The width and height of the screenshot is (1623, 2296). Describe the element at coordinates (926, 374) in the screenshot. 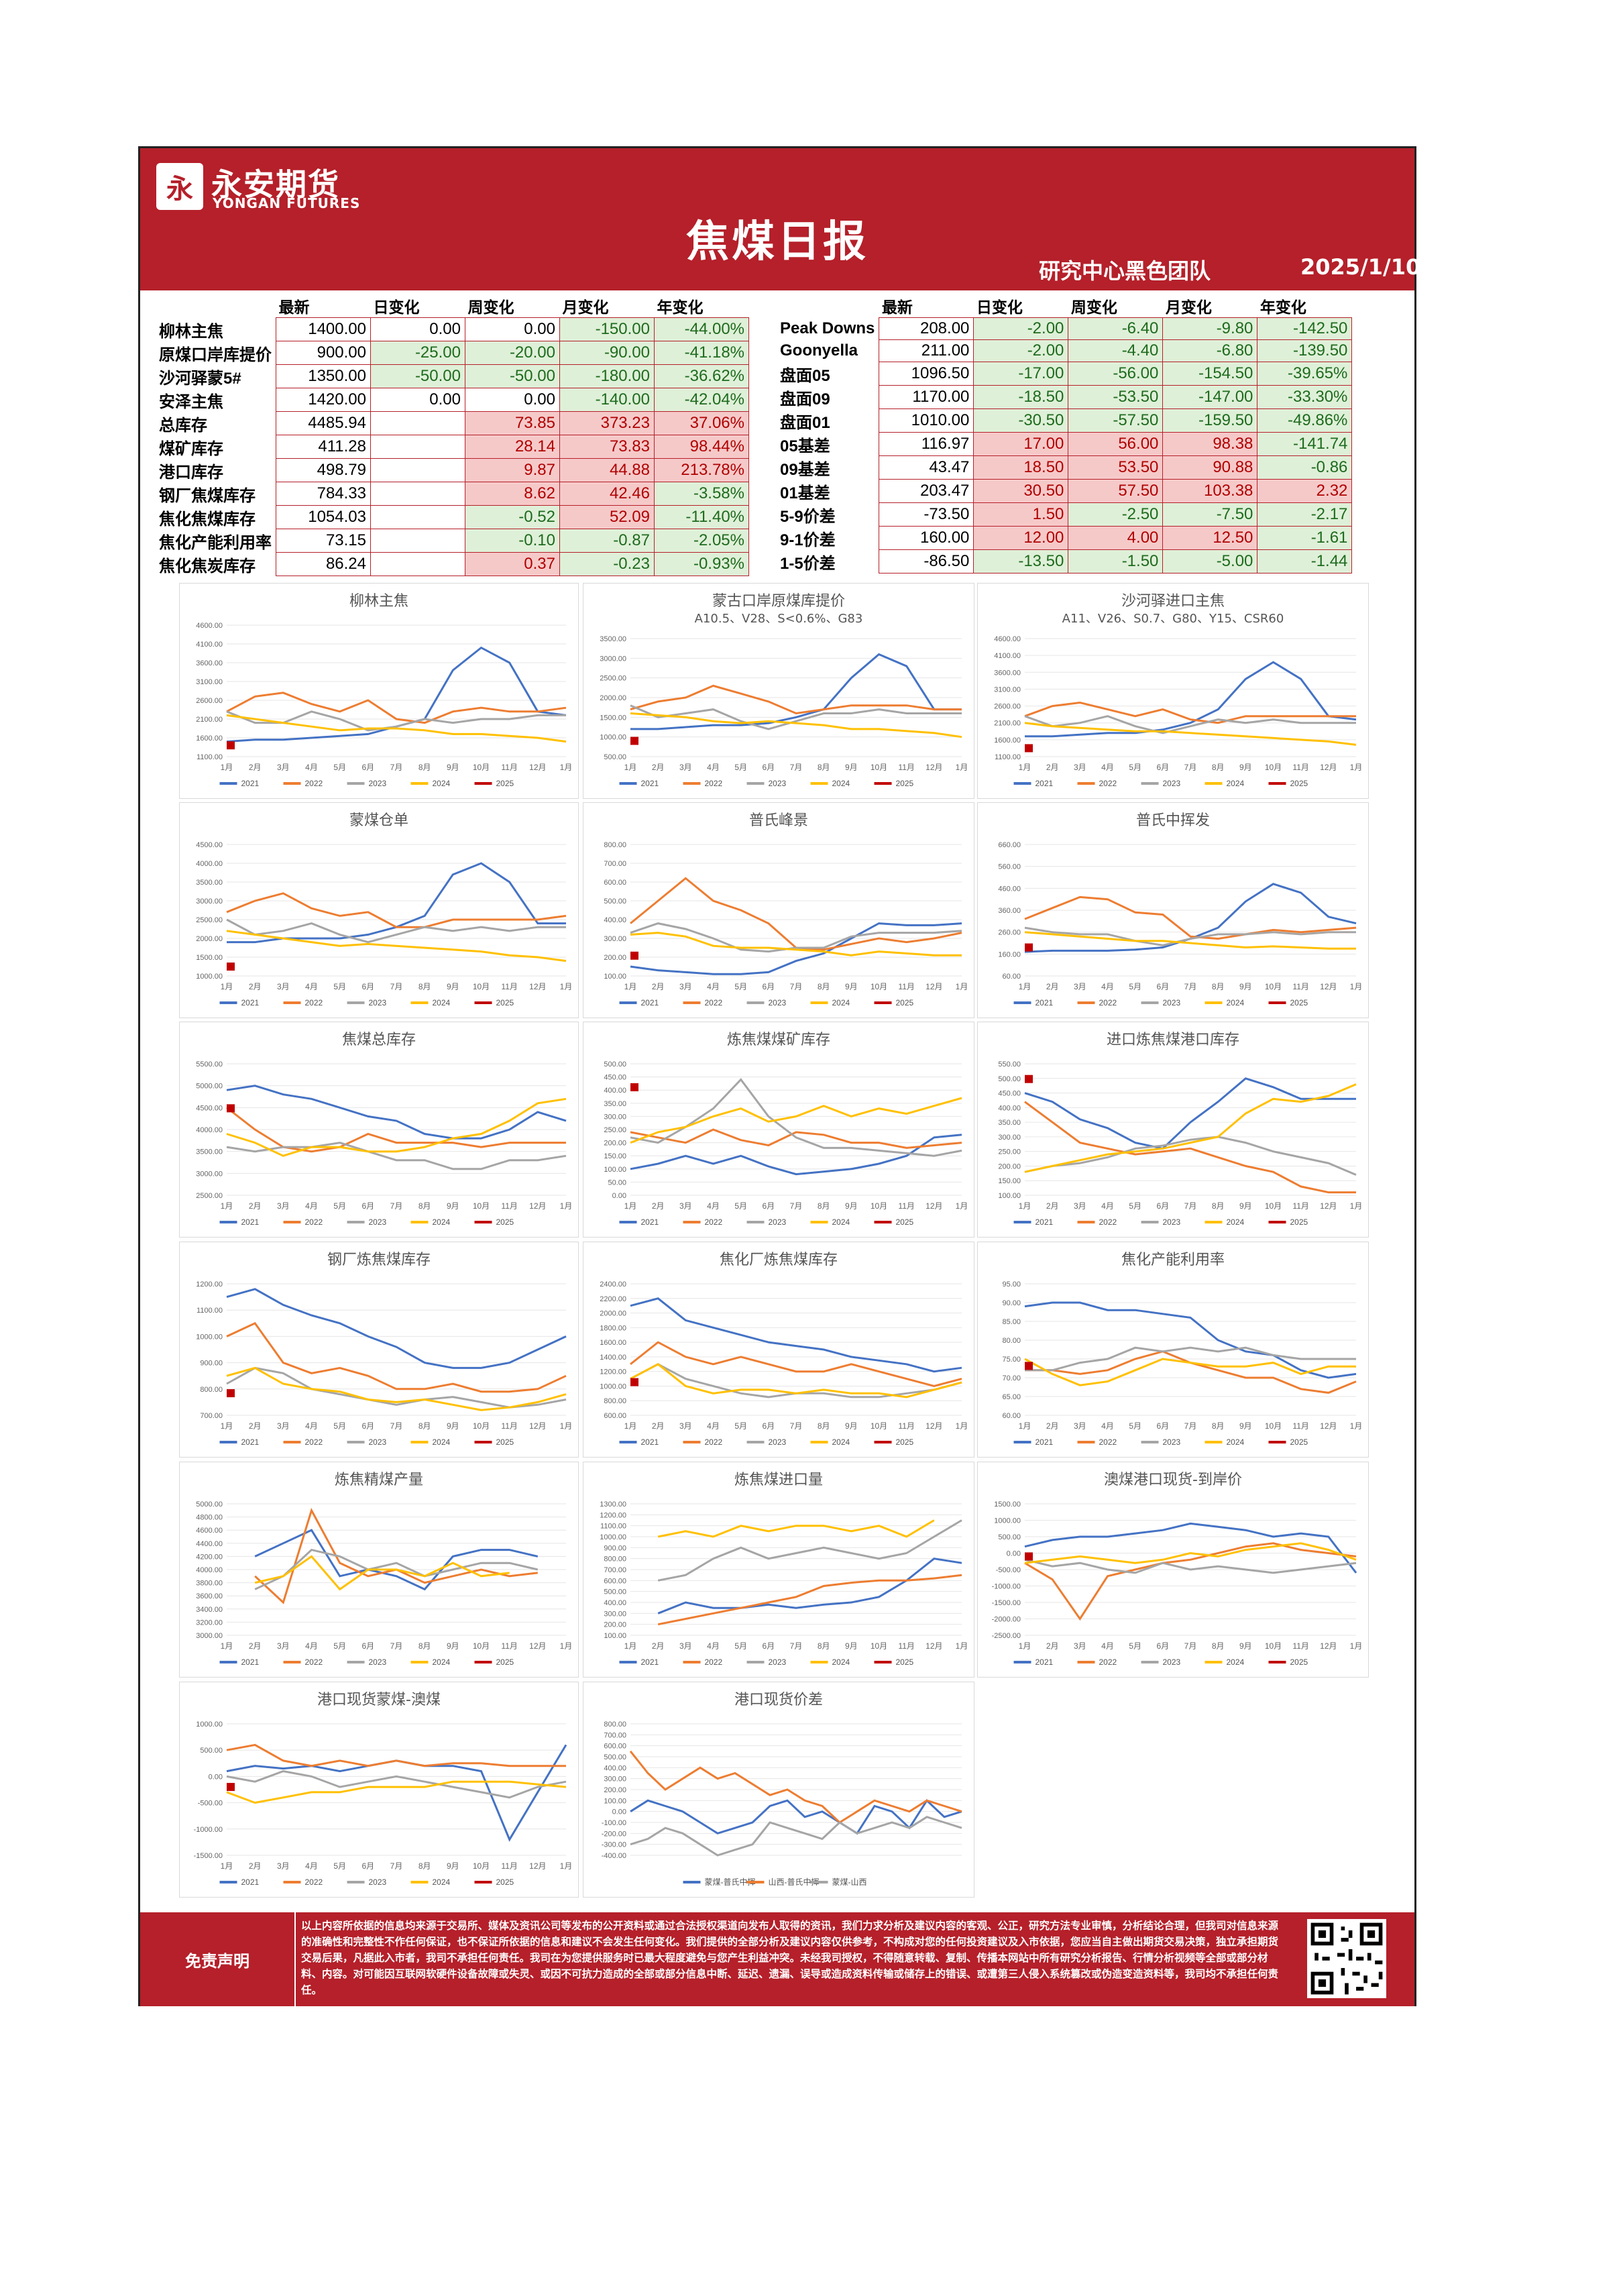

I see `table-cell: 1096.50` at that location.